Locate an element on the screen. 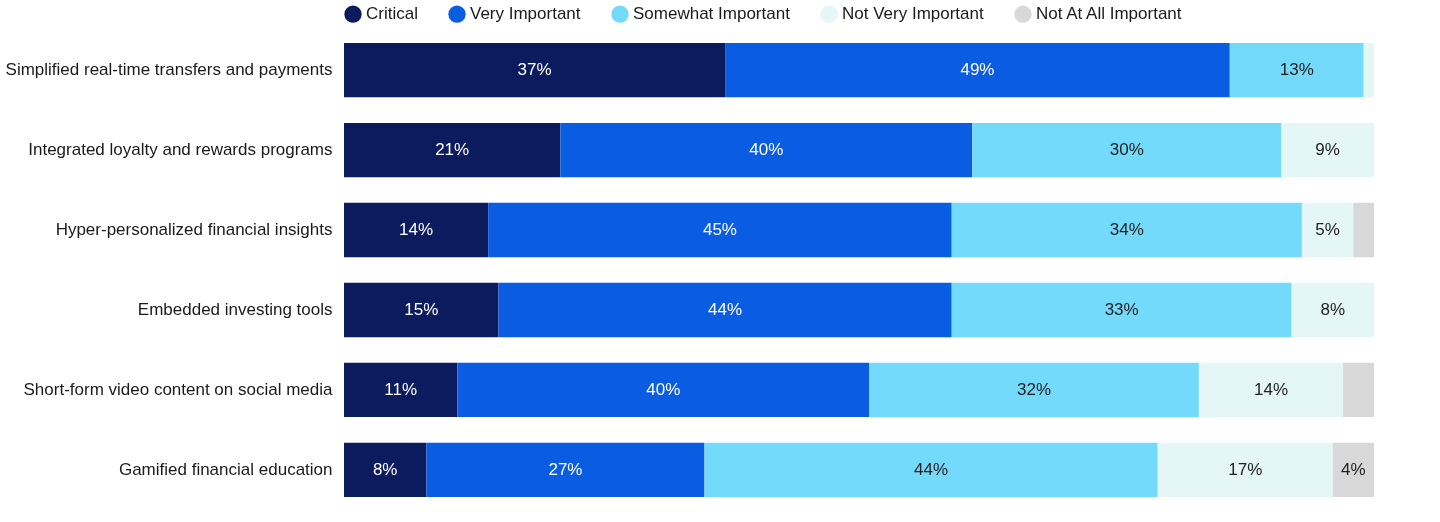 The image size is (1440, 522). data-label: 5% is located at coordinates (1327, 230).